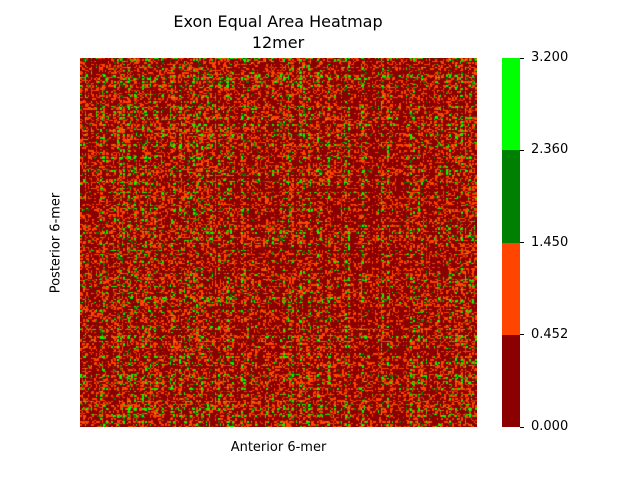 This screenshot has width=640, height=480. Describe the element at coordinates (550, 426) in the screenshot. I see `colorbar-tick-label: 0.000` at that location.